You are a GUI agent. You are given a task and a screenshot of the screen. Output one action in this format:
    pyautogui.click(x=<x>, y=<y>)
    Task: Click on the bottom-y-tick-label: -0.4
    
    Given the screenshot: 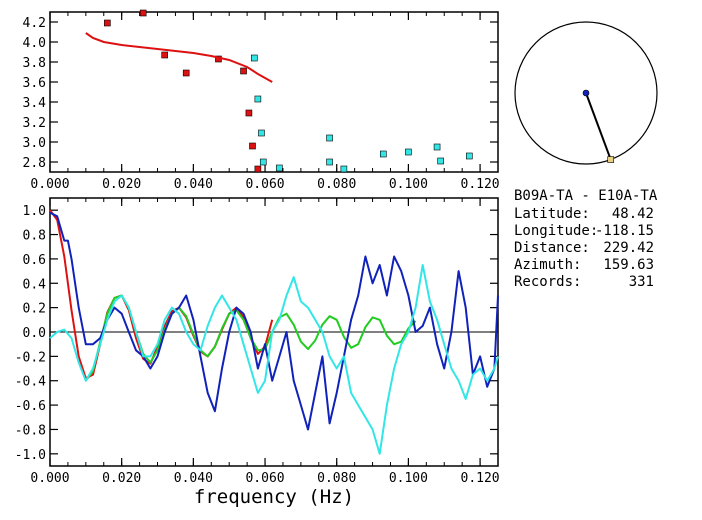 What is the action you would take?
    pyautogui.click(x=30, y=382)
    